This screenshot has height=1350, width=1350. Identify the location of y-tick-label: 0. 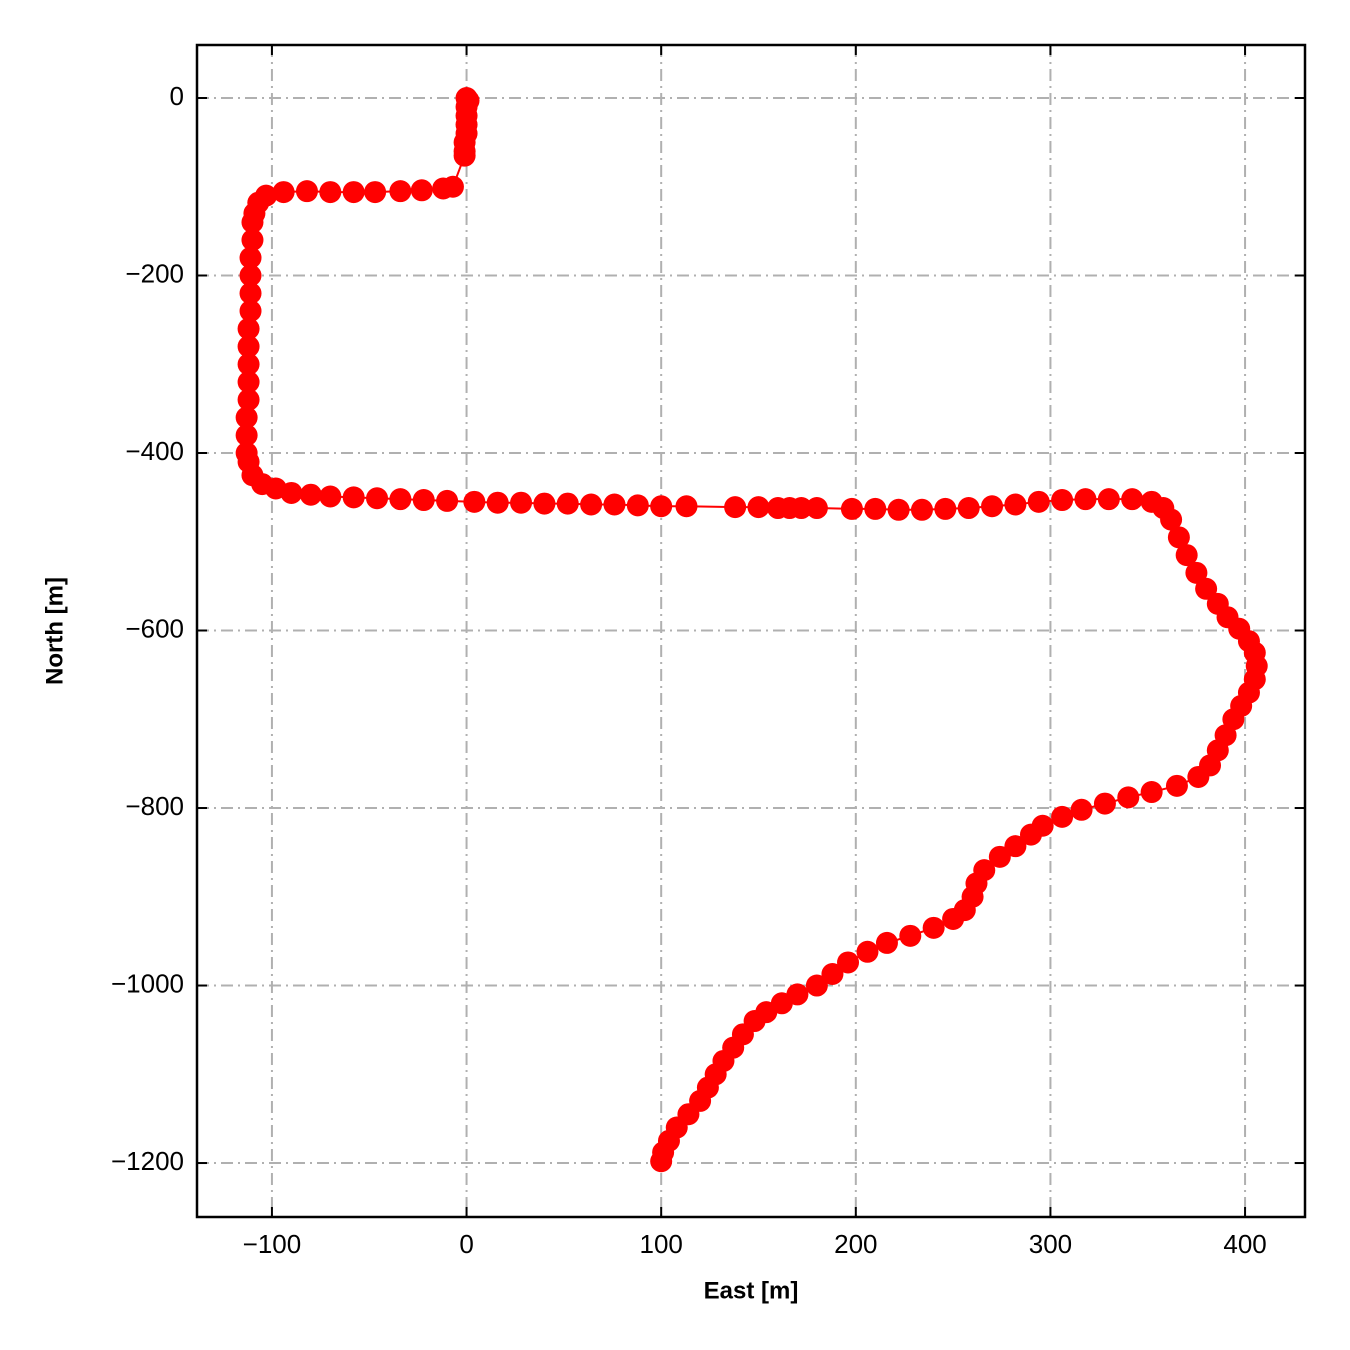
(177, 96).